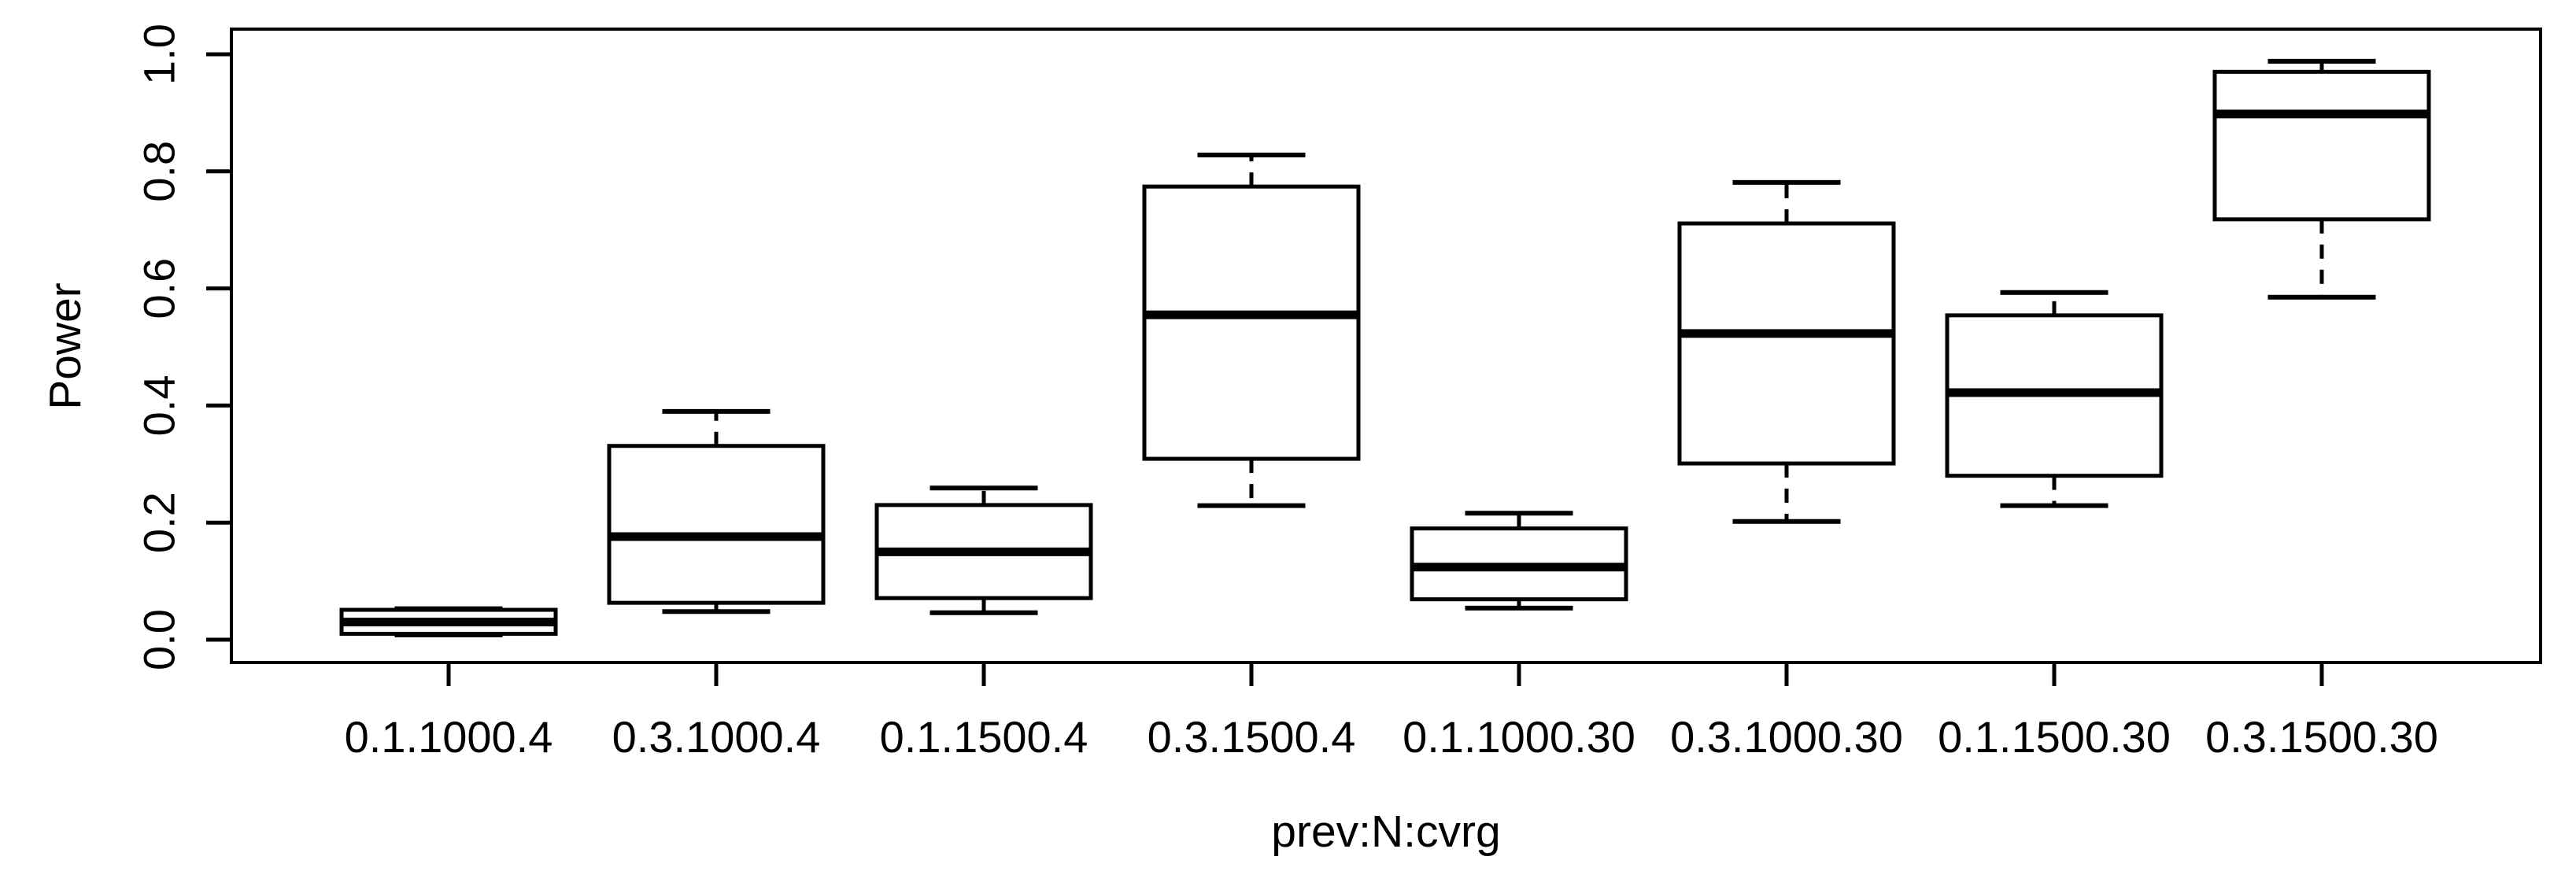 The width and height of the screenshot is (2576, 871). I want to click on y-tick-label: 0.6, so click(159, 288).